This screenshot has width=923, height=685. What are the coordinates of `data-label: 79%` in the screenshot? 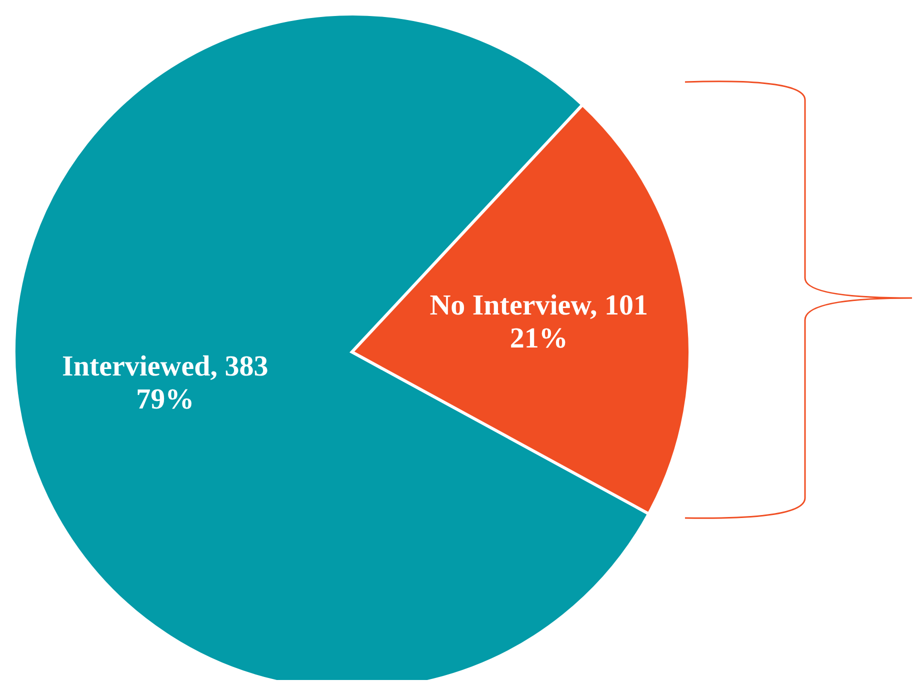 It's located at (165, 399).